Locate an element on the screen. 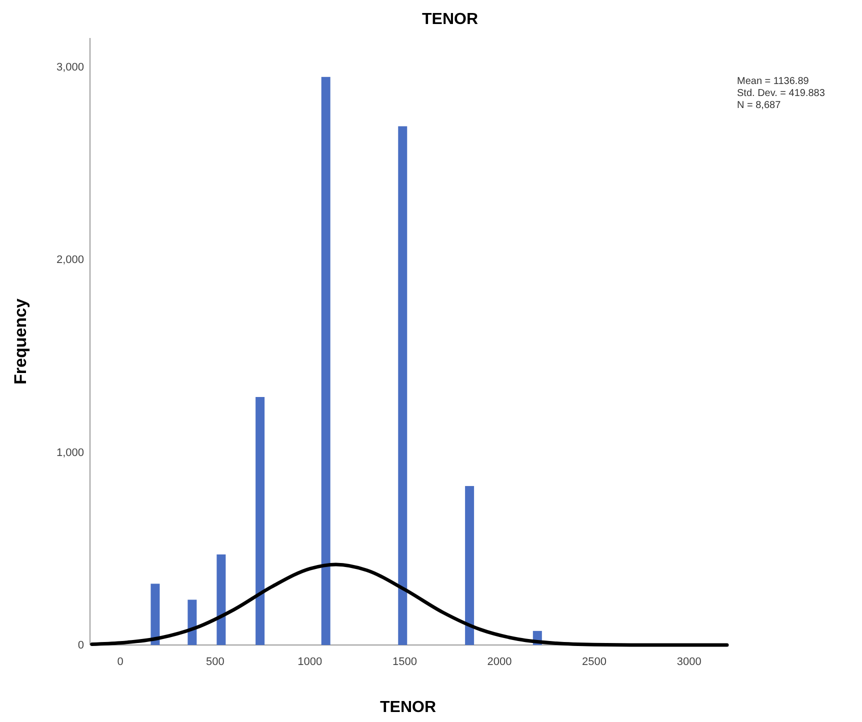  x-tick-label: 2500 is located at coordinates (594, 662).